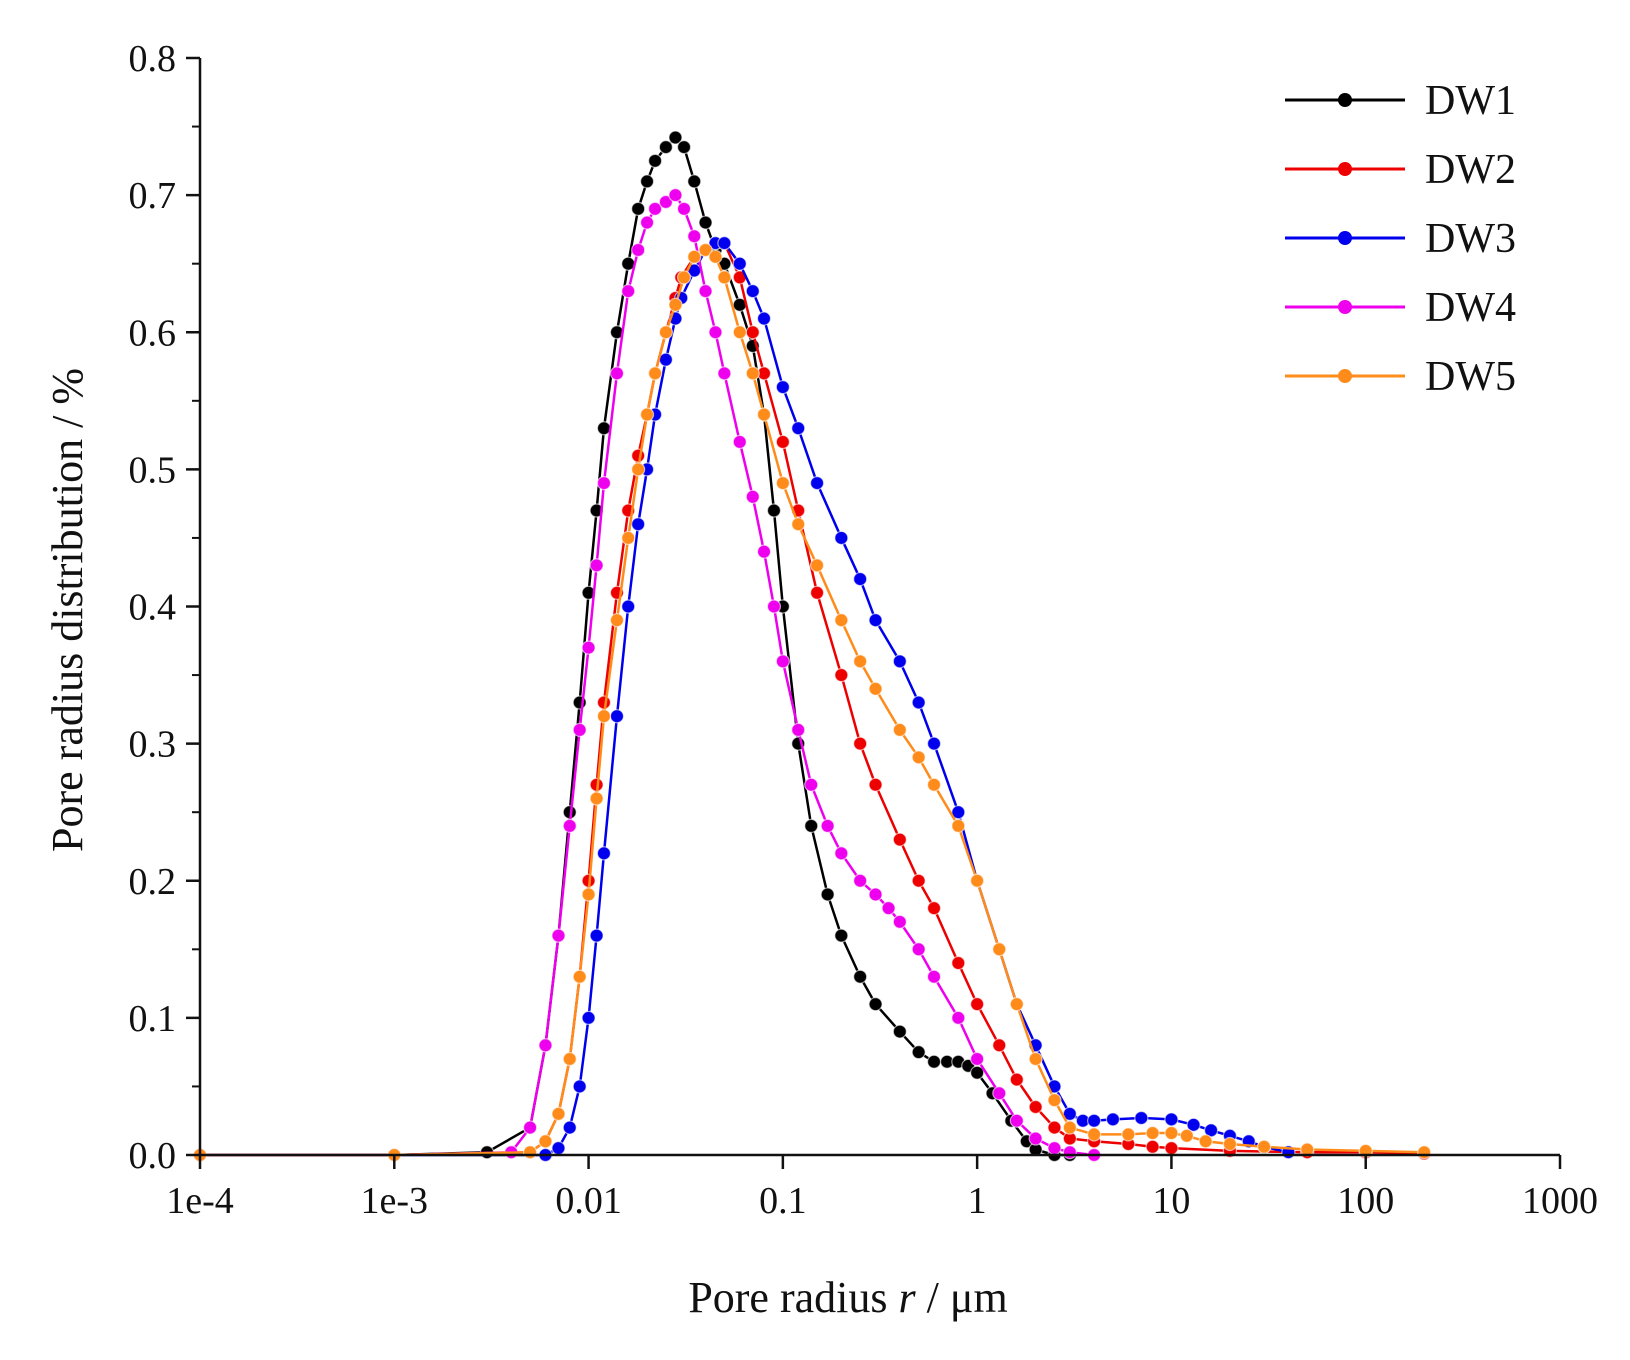 This screenshot has height=1360, width=1630. What do you see at coordinates (1470, 101) in the screenshot?
I see `legend-label: DW1` at bounding box center [1470, 101].